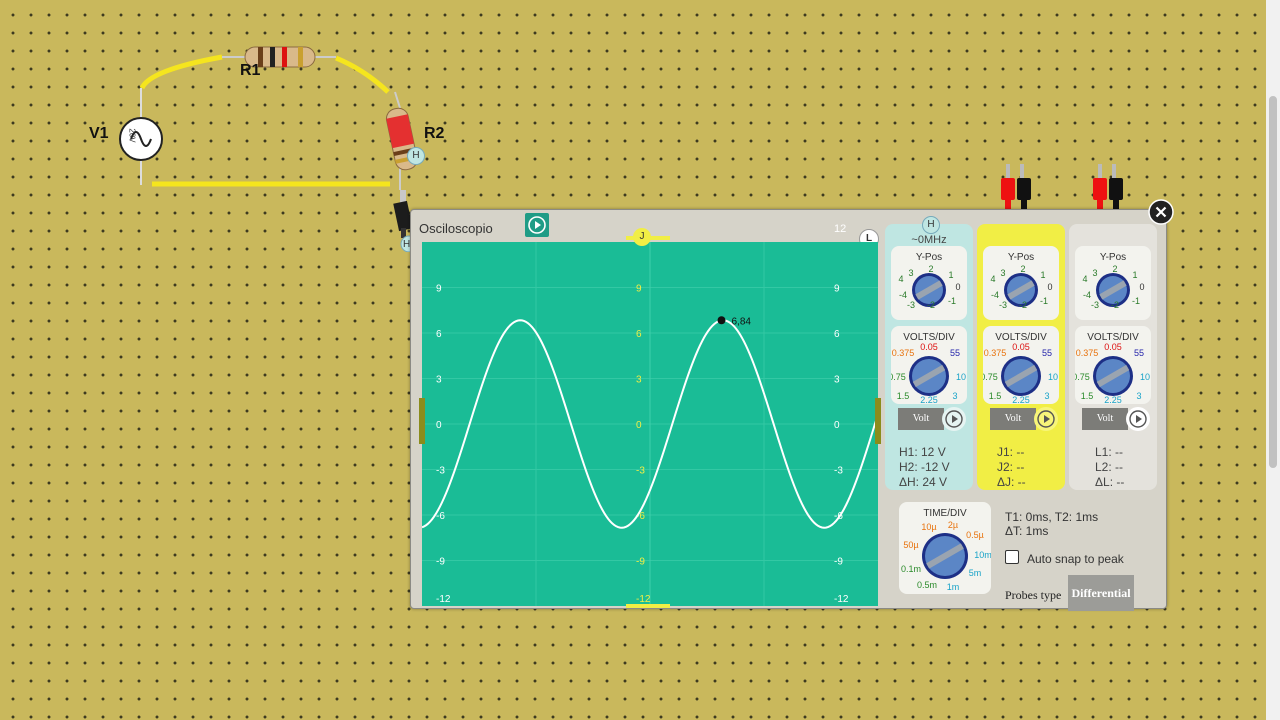 The width and height of the screenshot is (1280, 720). What do you see at coordinates (921, 419) in the screenshot?
I see `volt-mode-button-h: Volt` at bounding box center [921, 419].